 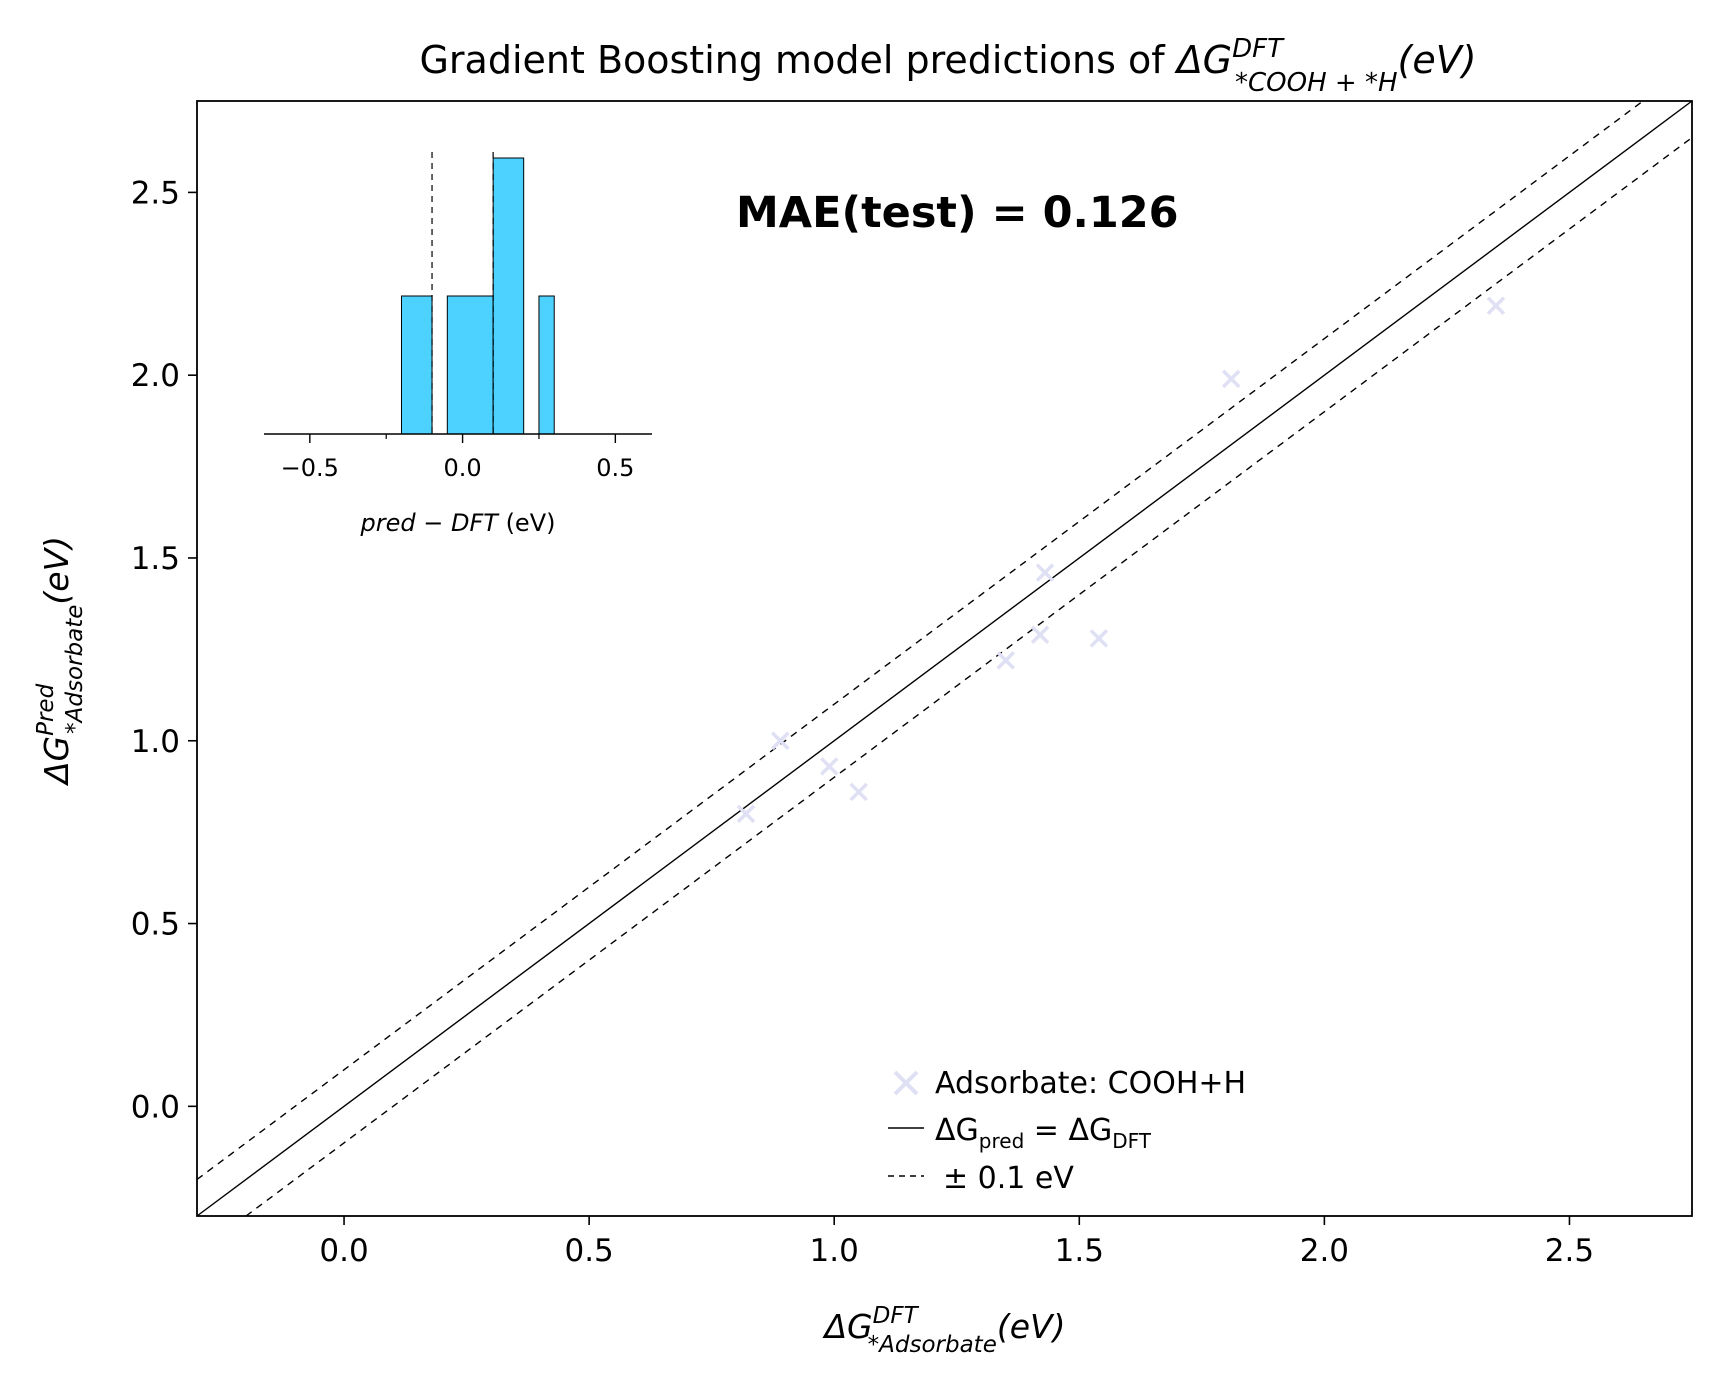 I want to click on inset-xlabel-unit: (eV), so click(x=527, y=523).